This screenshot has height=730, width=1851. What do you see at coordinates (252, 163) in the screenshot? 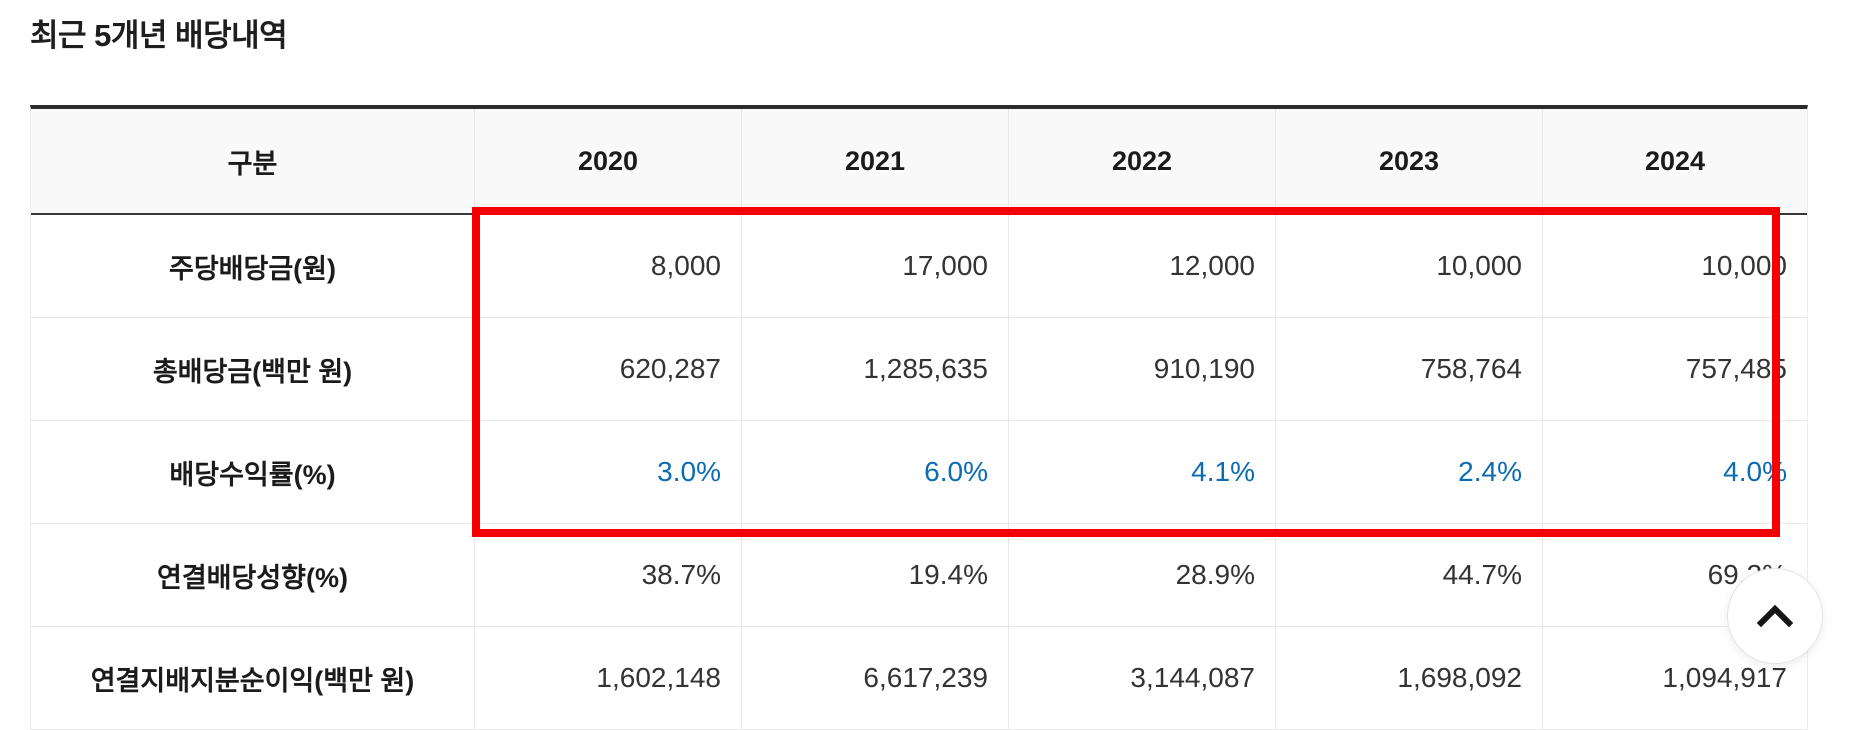
I see `column-header-category: 구분` at bounding box center [252, 163].